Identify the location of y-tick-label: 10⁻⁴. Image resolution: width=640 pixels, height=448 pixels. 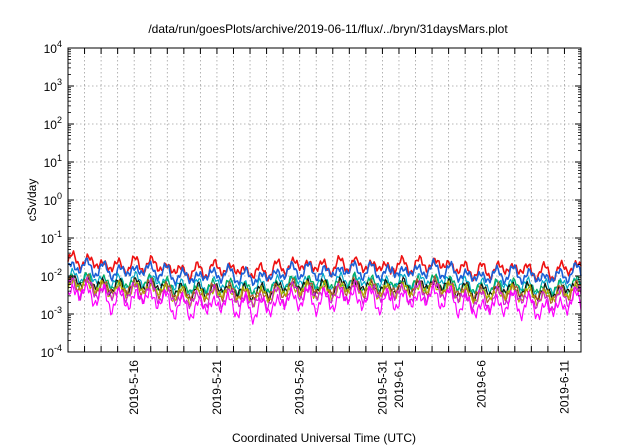
(51, 351).